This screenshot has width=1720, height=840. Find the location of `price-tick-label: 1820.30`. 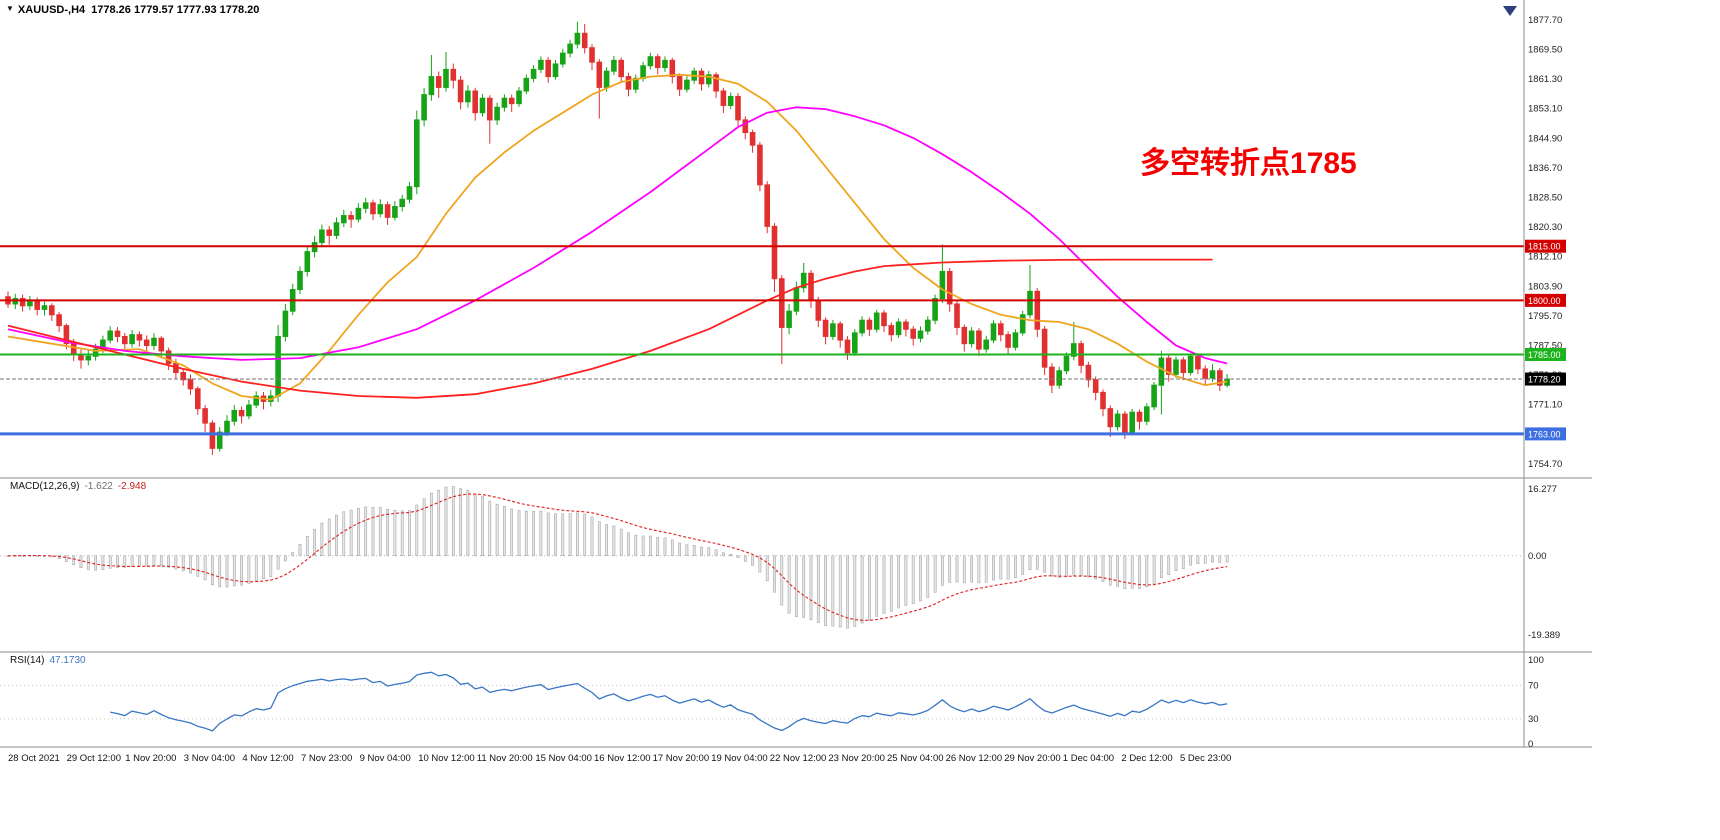

price-tick-label: 1820.30 is located at coordinates (1545, 227).